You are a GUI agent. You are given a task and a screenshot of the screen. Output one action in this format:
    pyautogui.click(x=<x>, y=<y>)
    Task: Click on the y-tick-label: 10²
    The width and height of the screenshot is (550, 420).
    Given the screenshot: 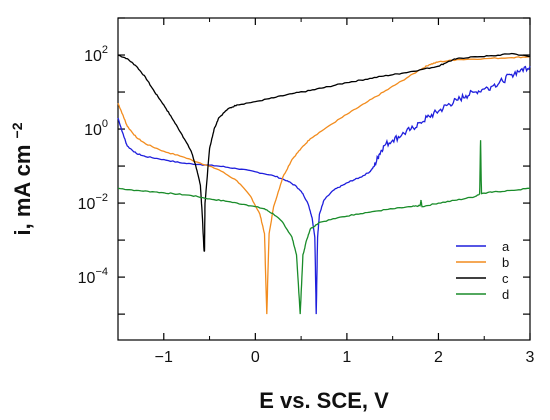 What is the action you would take?
    pyautogui.click(x=96, y=54)
    